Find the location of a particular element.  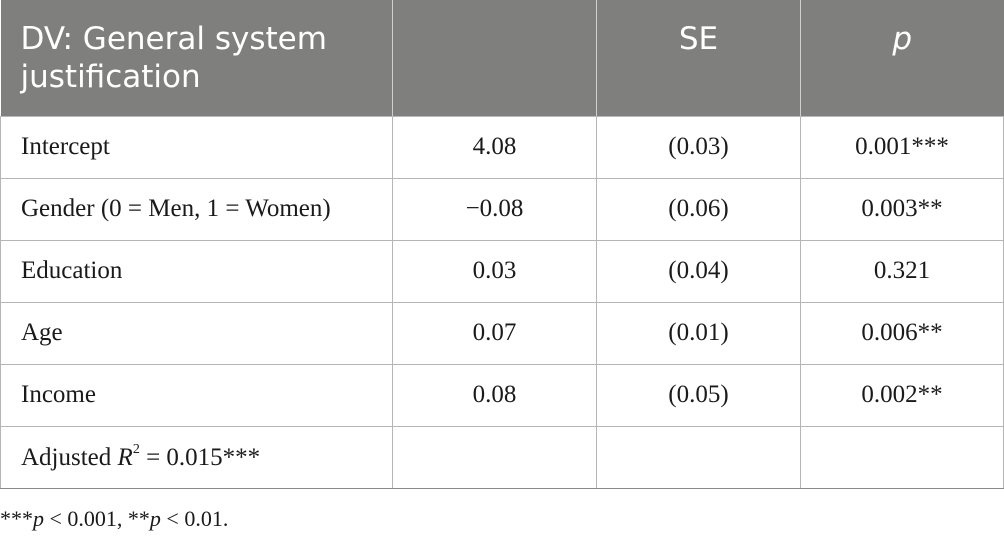

row-p-value: 0.001*** is located at coordinates (902, 147).